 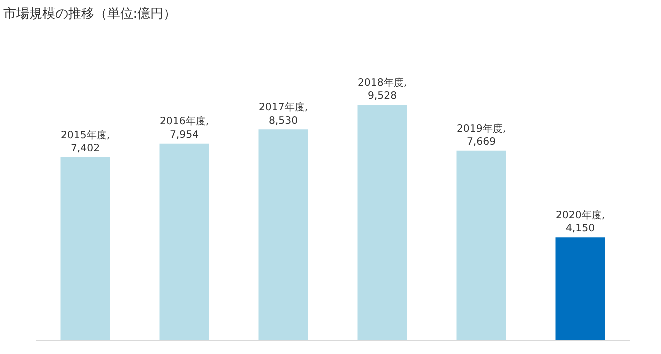 I want to click on data-label: 2018年度, 9,528, so click(x=383, y=89).